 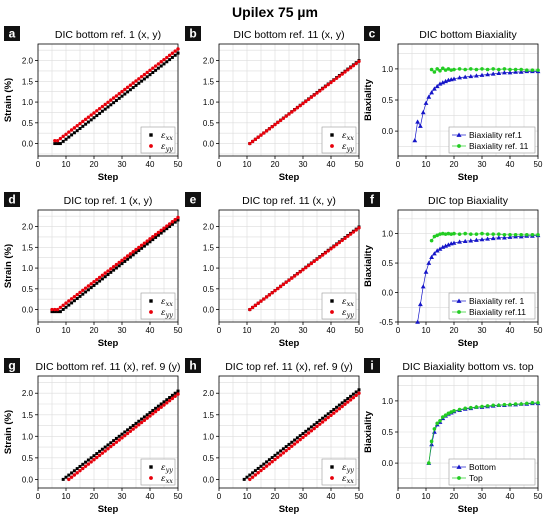 I want to click on panel-title: DIC bottom ref. 11 (x), ref. 9 (y), so click(x=107, y=367).